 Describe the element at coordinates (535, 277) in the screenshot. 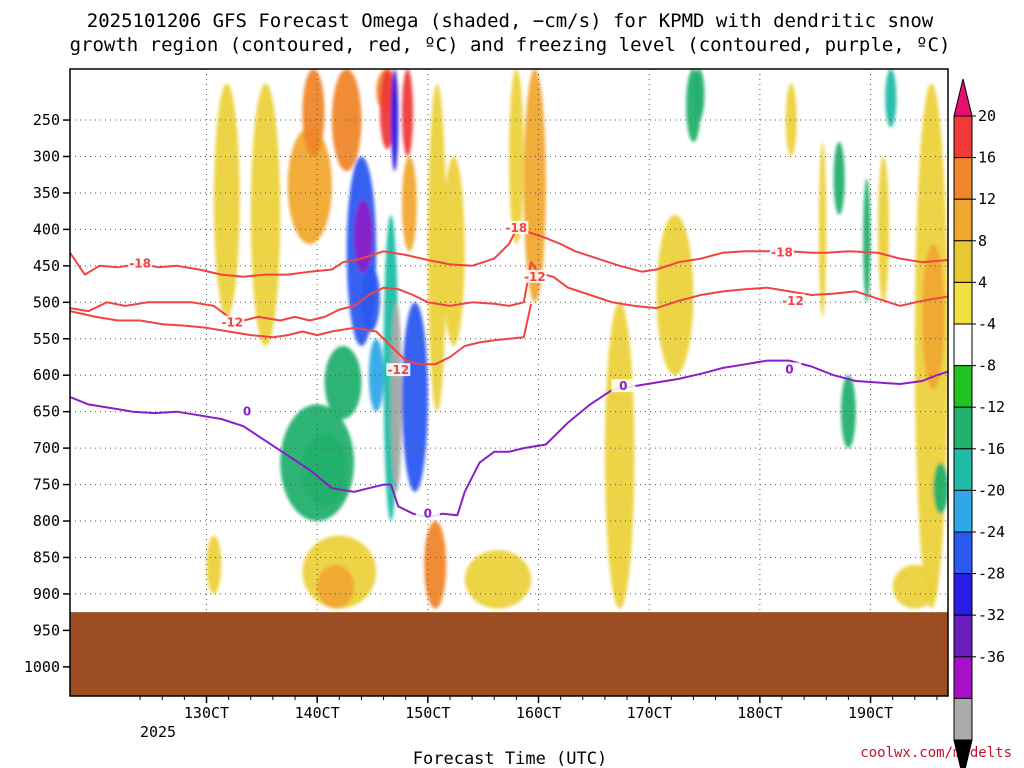

I see `contour-label--12-1: -12` at that location.